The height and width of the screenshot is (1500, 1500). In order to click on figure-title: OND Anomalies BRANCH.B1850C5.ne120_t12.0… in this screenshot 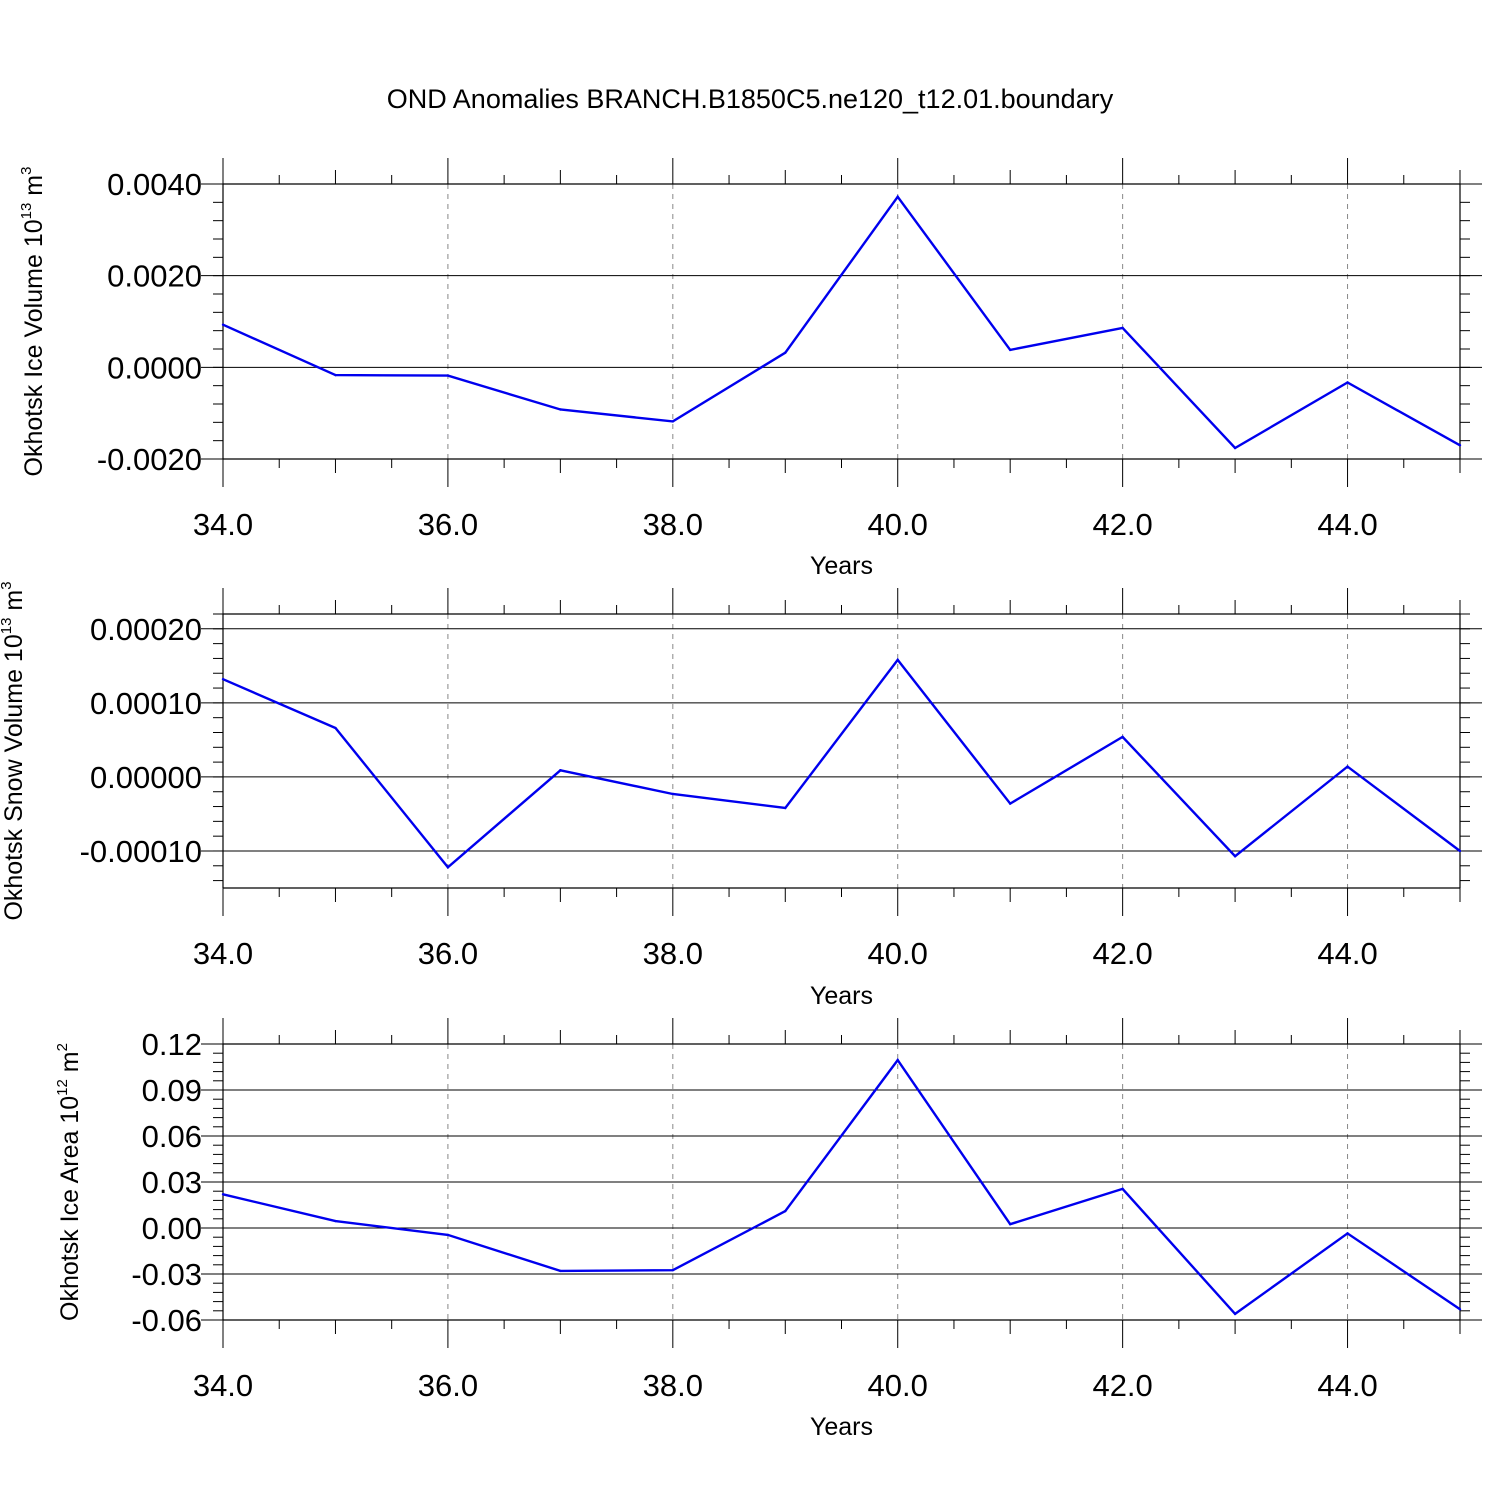, I will do `click(750, 99)`.